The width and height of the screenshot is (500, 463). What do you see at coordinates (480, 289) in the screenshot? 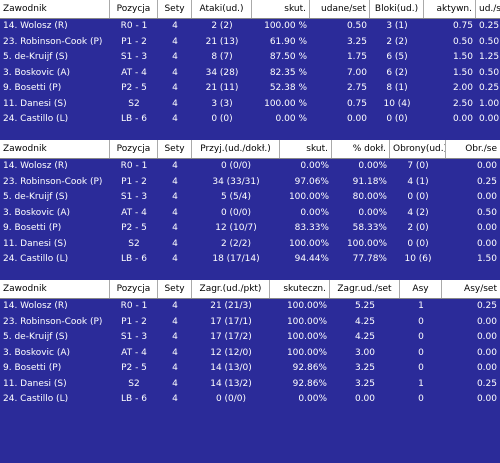
I see `column-header-aces-per-set: Asy/set` at bounding box center [480, 289].